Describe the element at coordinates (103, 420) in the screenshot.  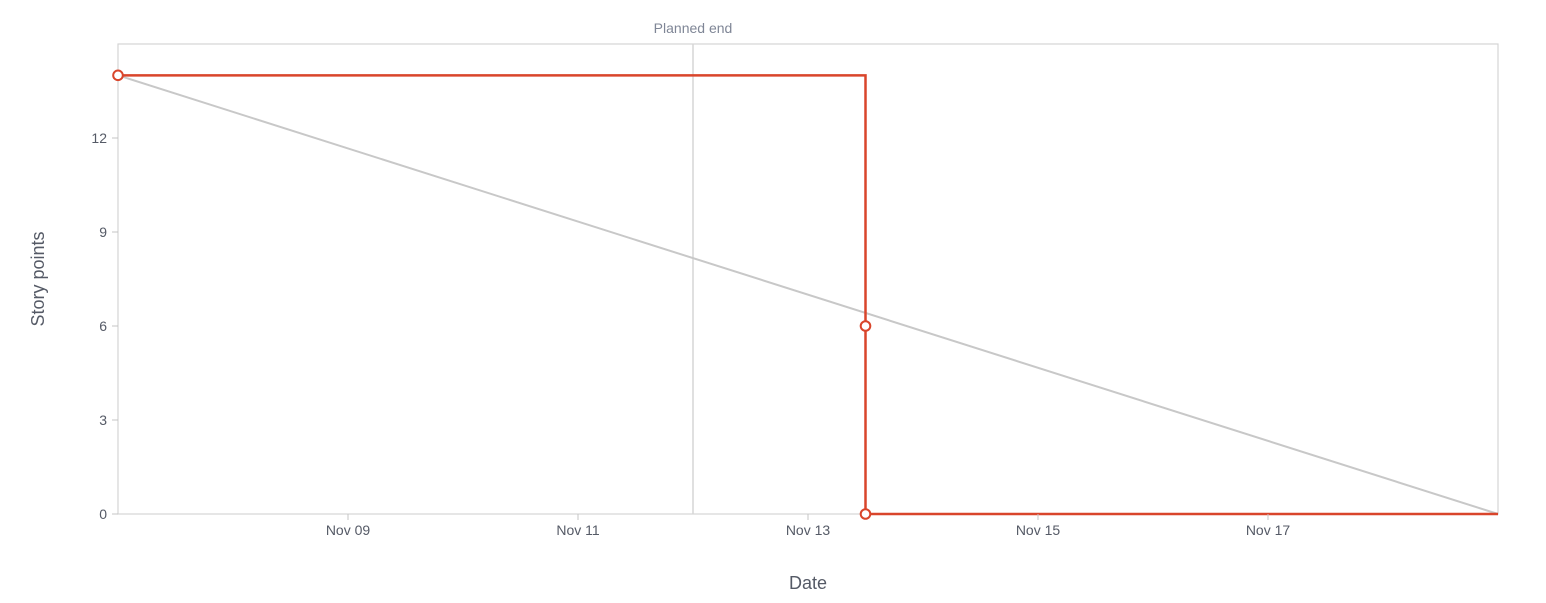
I see `y-tick-label: 3` at that location.